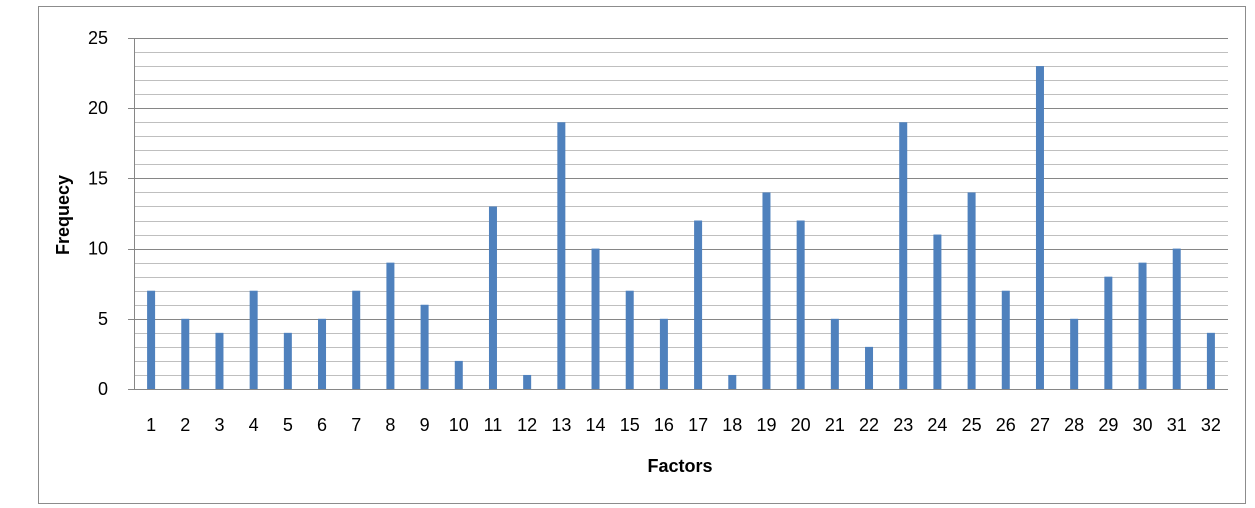  I want to click on x-tick-label: 15, so click(630, 425).